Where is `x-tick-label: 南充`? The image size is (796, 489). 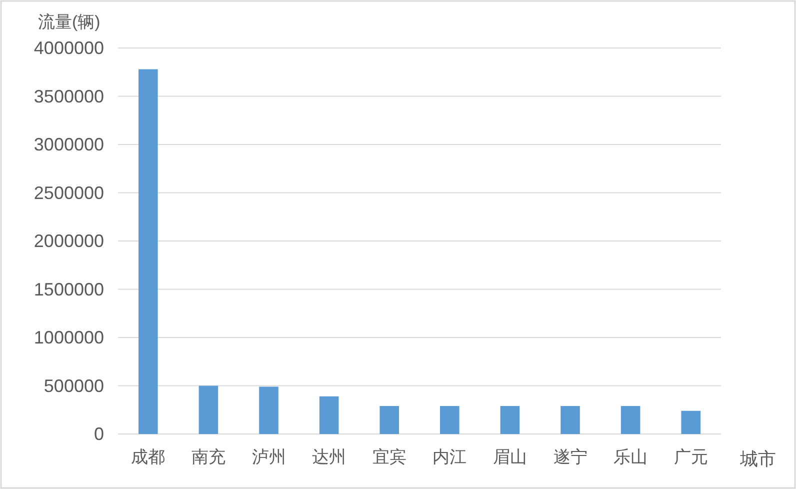
x-tick-label: 南充 is located at coordinates (208, 457).